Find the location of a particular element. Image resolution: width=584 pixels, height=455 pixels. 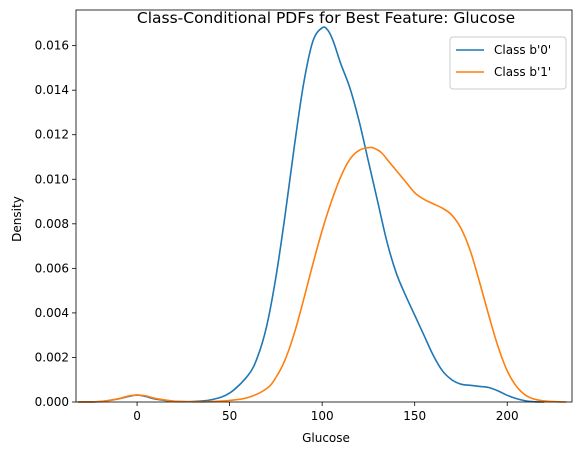

x-tick-label: 100 is located at coordinates (322, 416).